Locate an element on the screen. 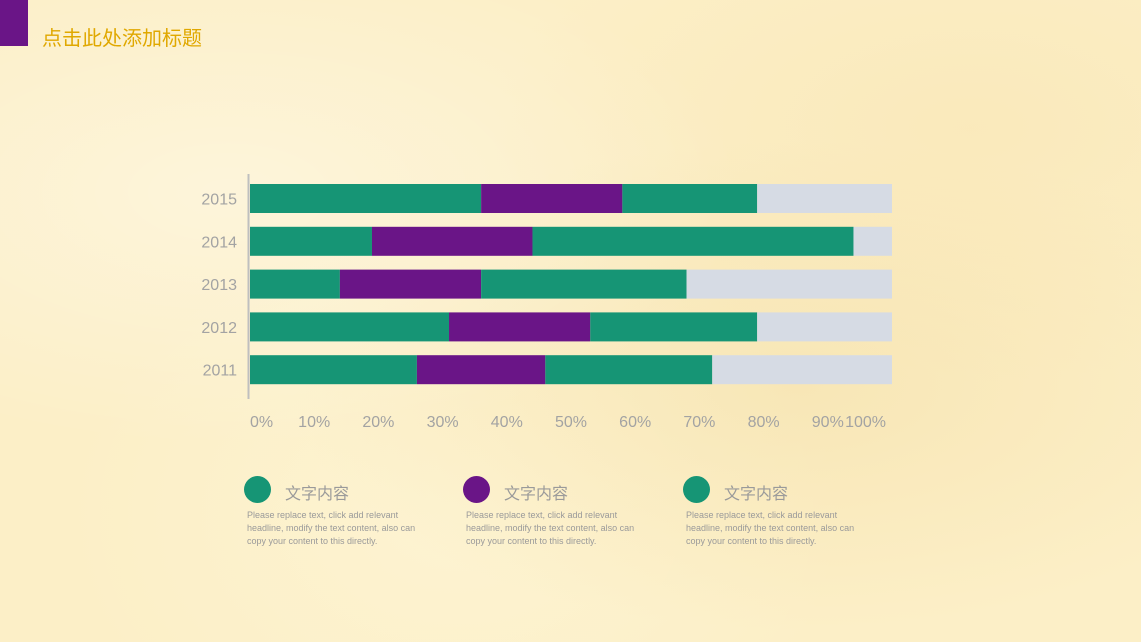 The image size is (1141, 642). y-tick-labels: 2015 2014 2013 2012 2011 is located at coordinates (219, 286).